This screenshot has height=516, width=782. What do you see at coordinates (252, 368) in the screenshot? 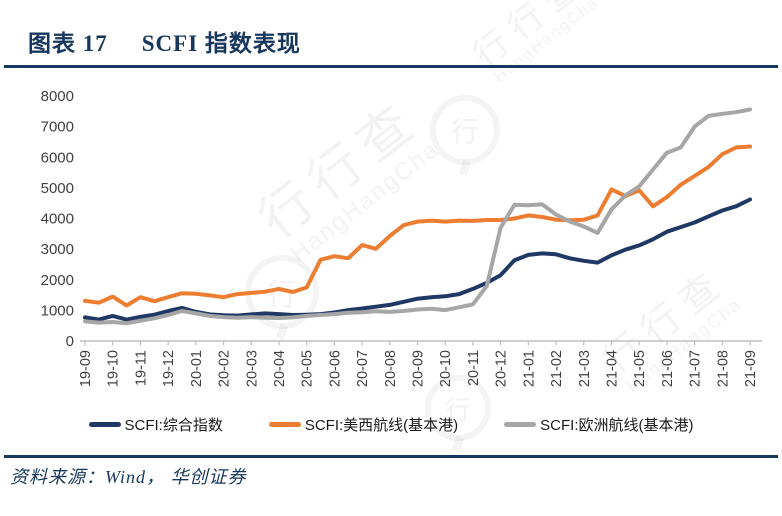
I see `x-tick-label: 20-03` at bounding box center [252, 368].